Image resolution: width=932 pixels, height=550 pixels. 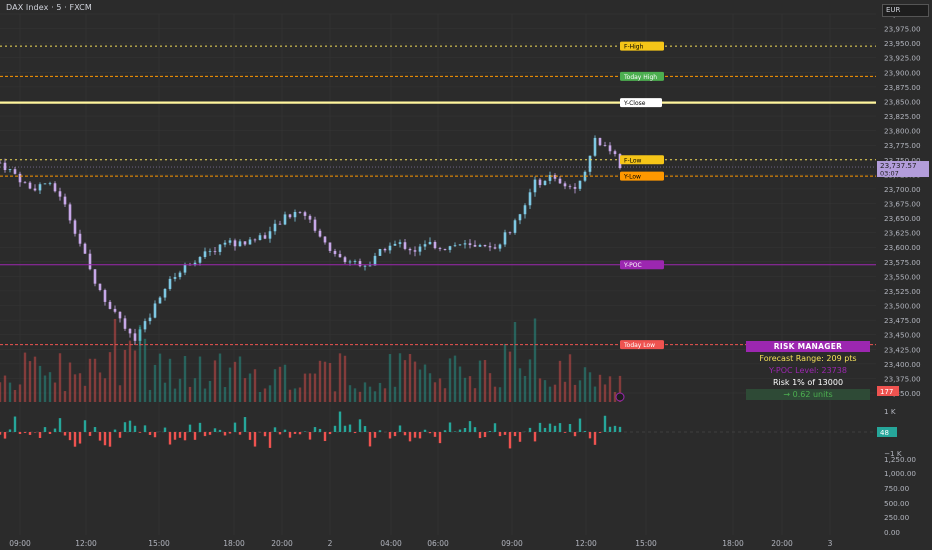 What do you see at coordinates (159, 543) in the screenshot?
I see `time-tick-label: 15:00` at bounding box center [159, 543].